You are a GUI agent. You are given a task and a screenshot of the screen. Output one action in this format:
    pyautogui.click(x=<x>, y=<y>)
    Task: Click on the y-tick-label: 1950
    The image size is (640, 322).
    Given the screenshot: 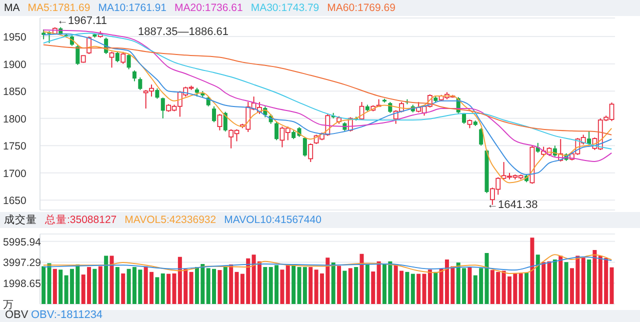 What is the action you would take?
    pyautogui.click(x=15, y=38)
    